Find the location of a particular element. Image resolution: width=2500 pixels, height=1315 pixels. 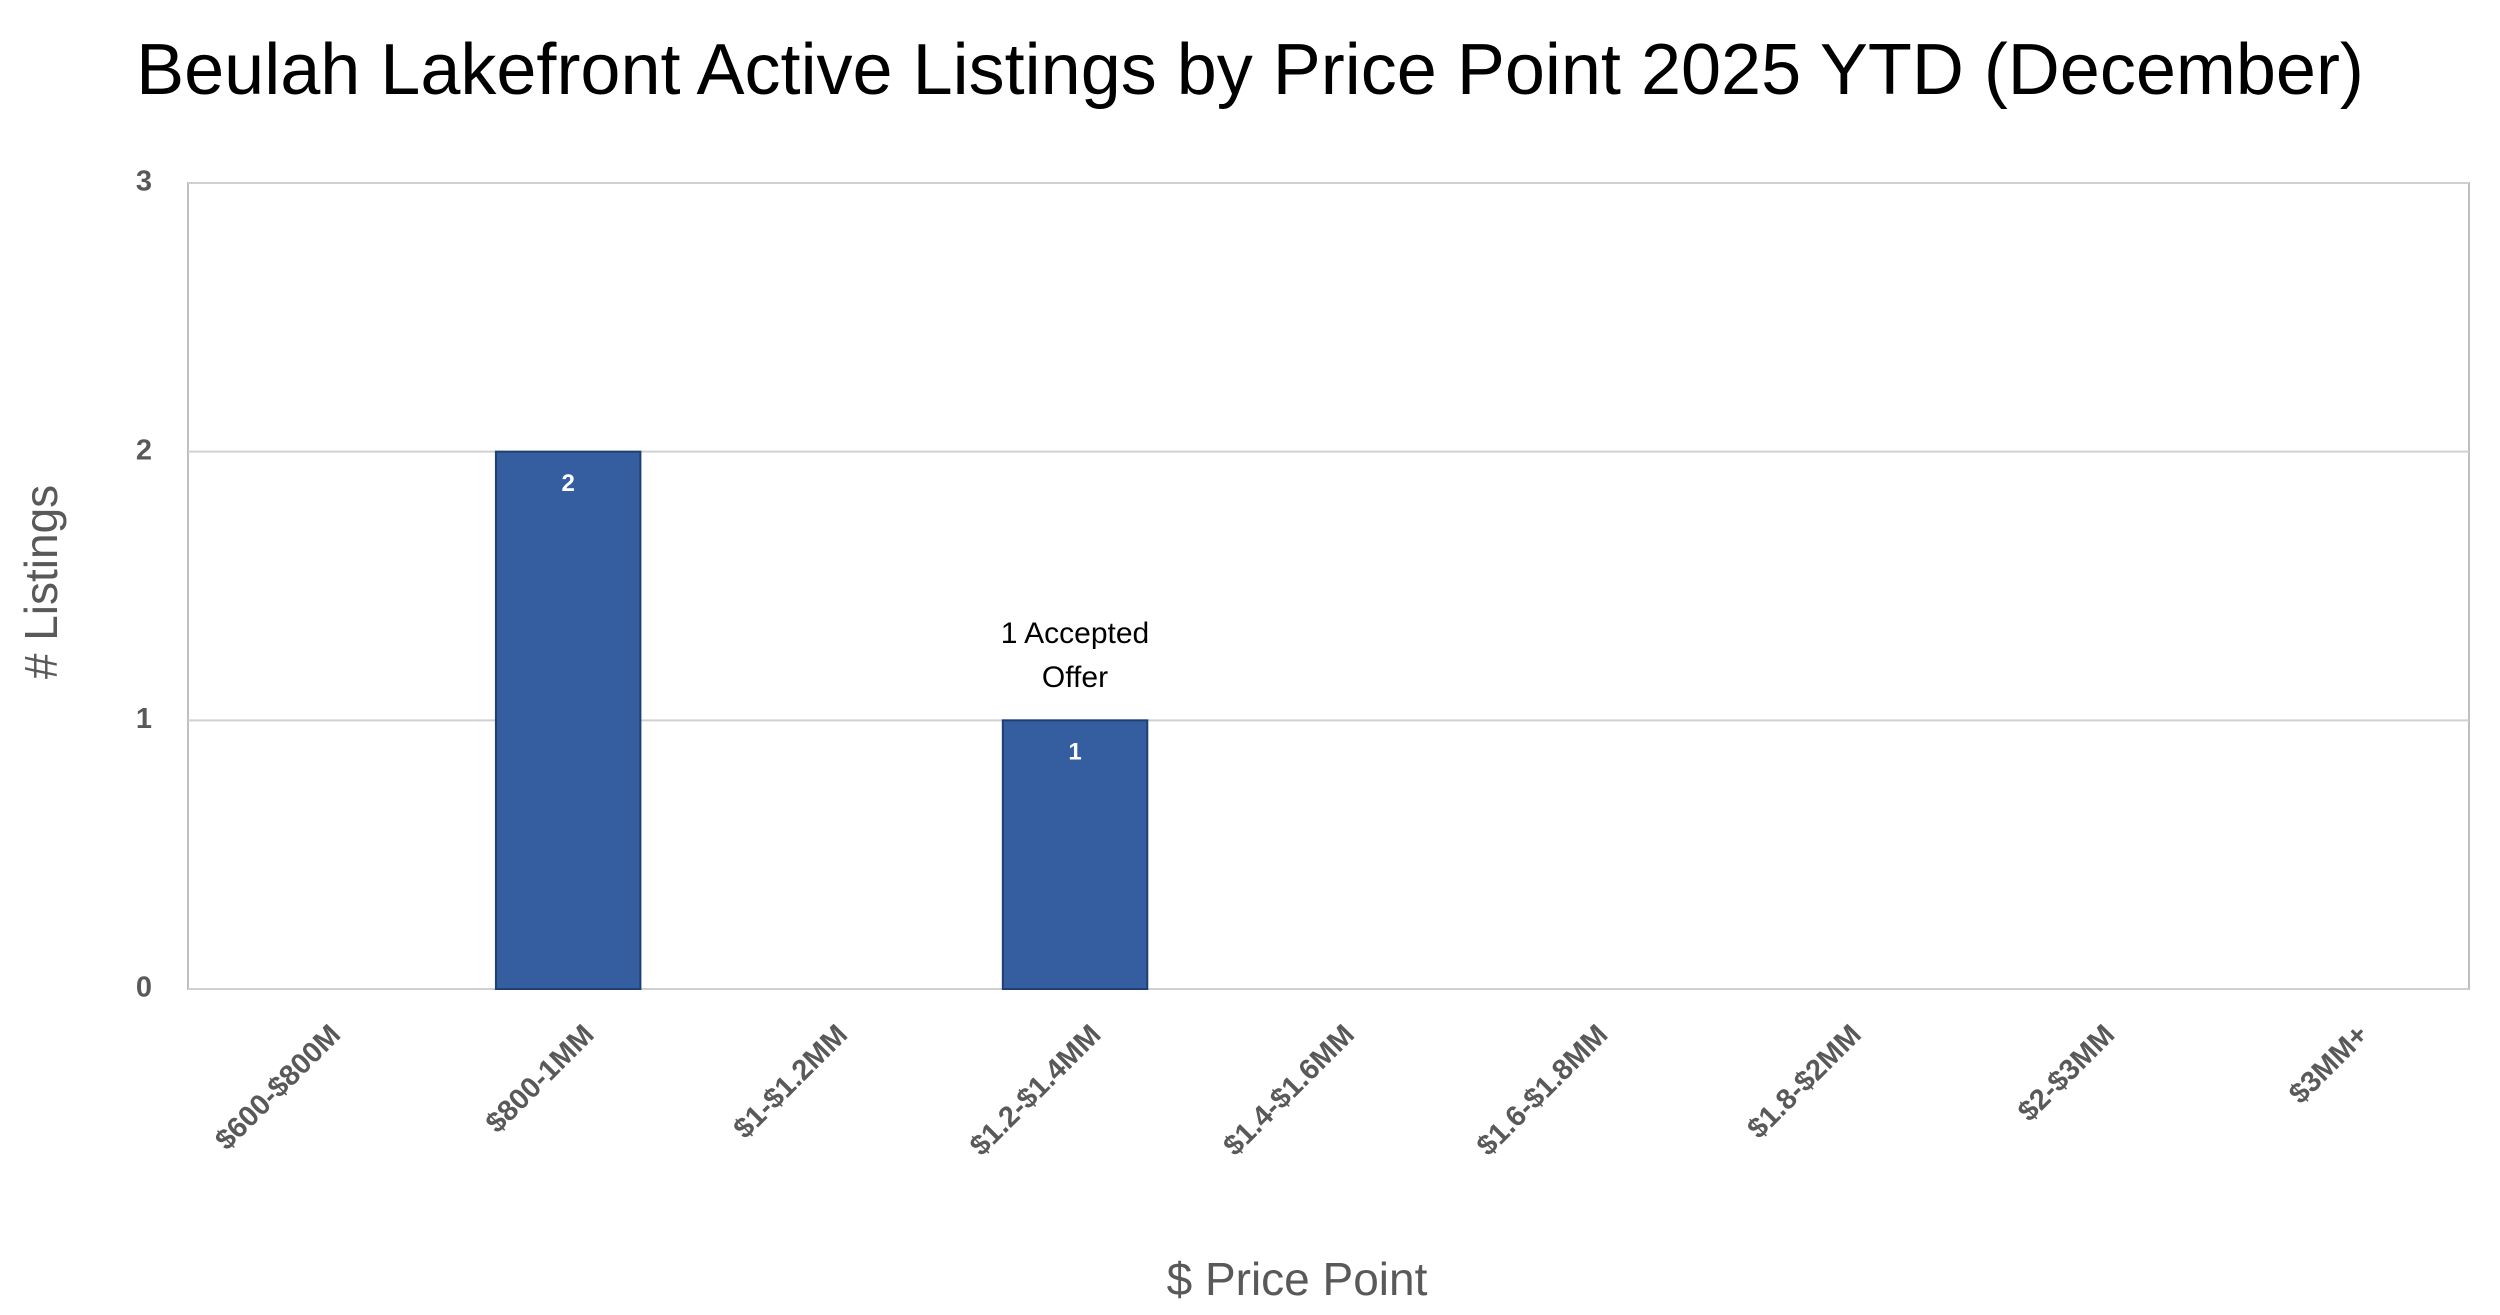

annotation: 1 Accepted Offer is located at coordinates (1075, 655).